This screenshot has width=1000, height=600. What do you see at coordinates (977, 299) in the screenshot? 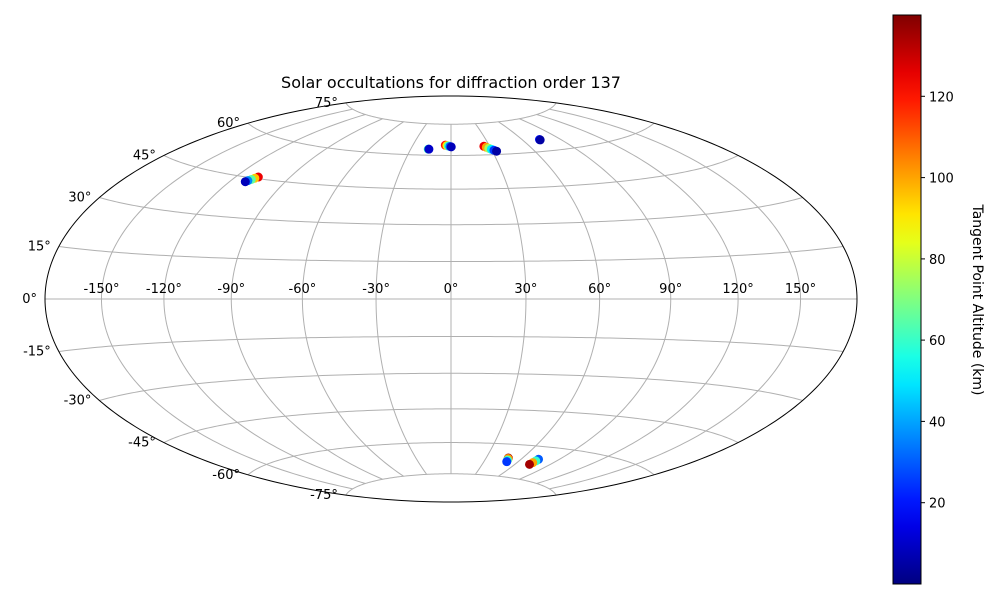
I see `colorbar-label: Tangent Point Altitude (km)` at bounding box center [977, 299].